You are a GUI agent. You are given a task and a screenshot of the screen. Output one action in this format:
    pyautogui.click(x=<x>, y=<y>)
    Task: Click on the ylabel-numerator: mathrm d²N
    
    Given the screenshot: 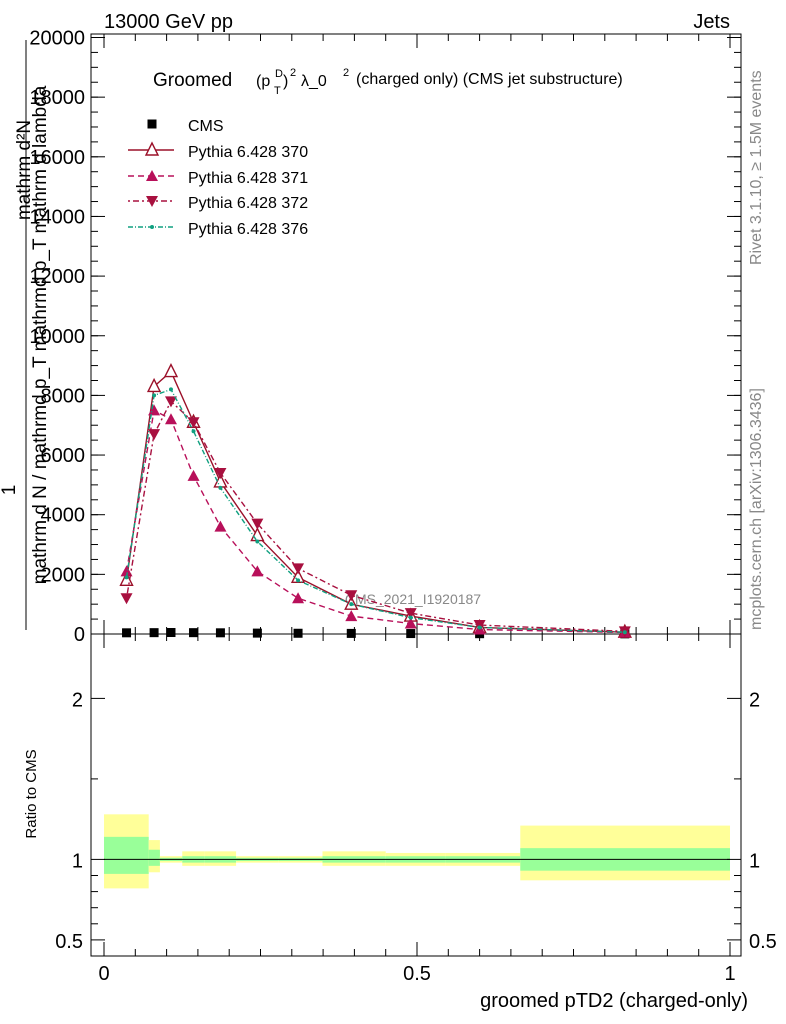 What is the action you would take?
    pyautogui.click(x=24, y=170)
    